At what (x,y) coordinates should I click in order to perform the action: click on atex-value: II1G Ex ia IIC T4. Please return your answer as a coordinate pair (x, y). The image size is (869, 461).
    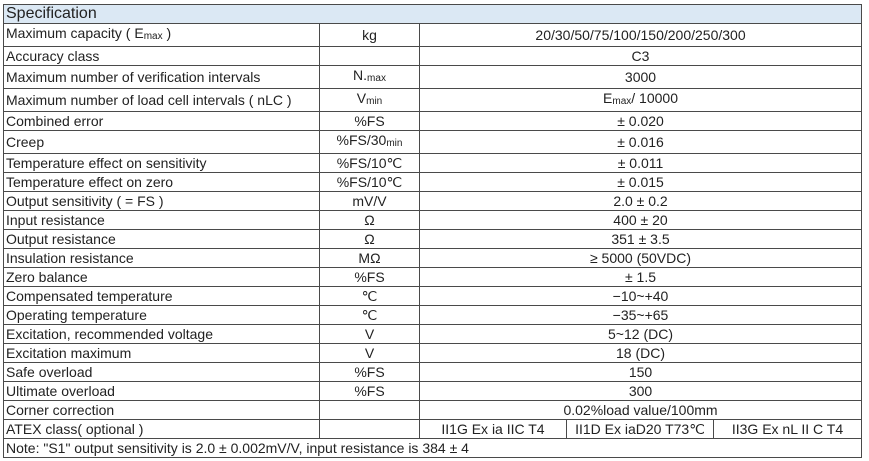
    Looking at the image, I should click on (493, 429).